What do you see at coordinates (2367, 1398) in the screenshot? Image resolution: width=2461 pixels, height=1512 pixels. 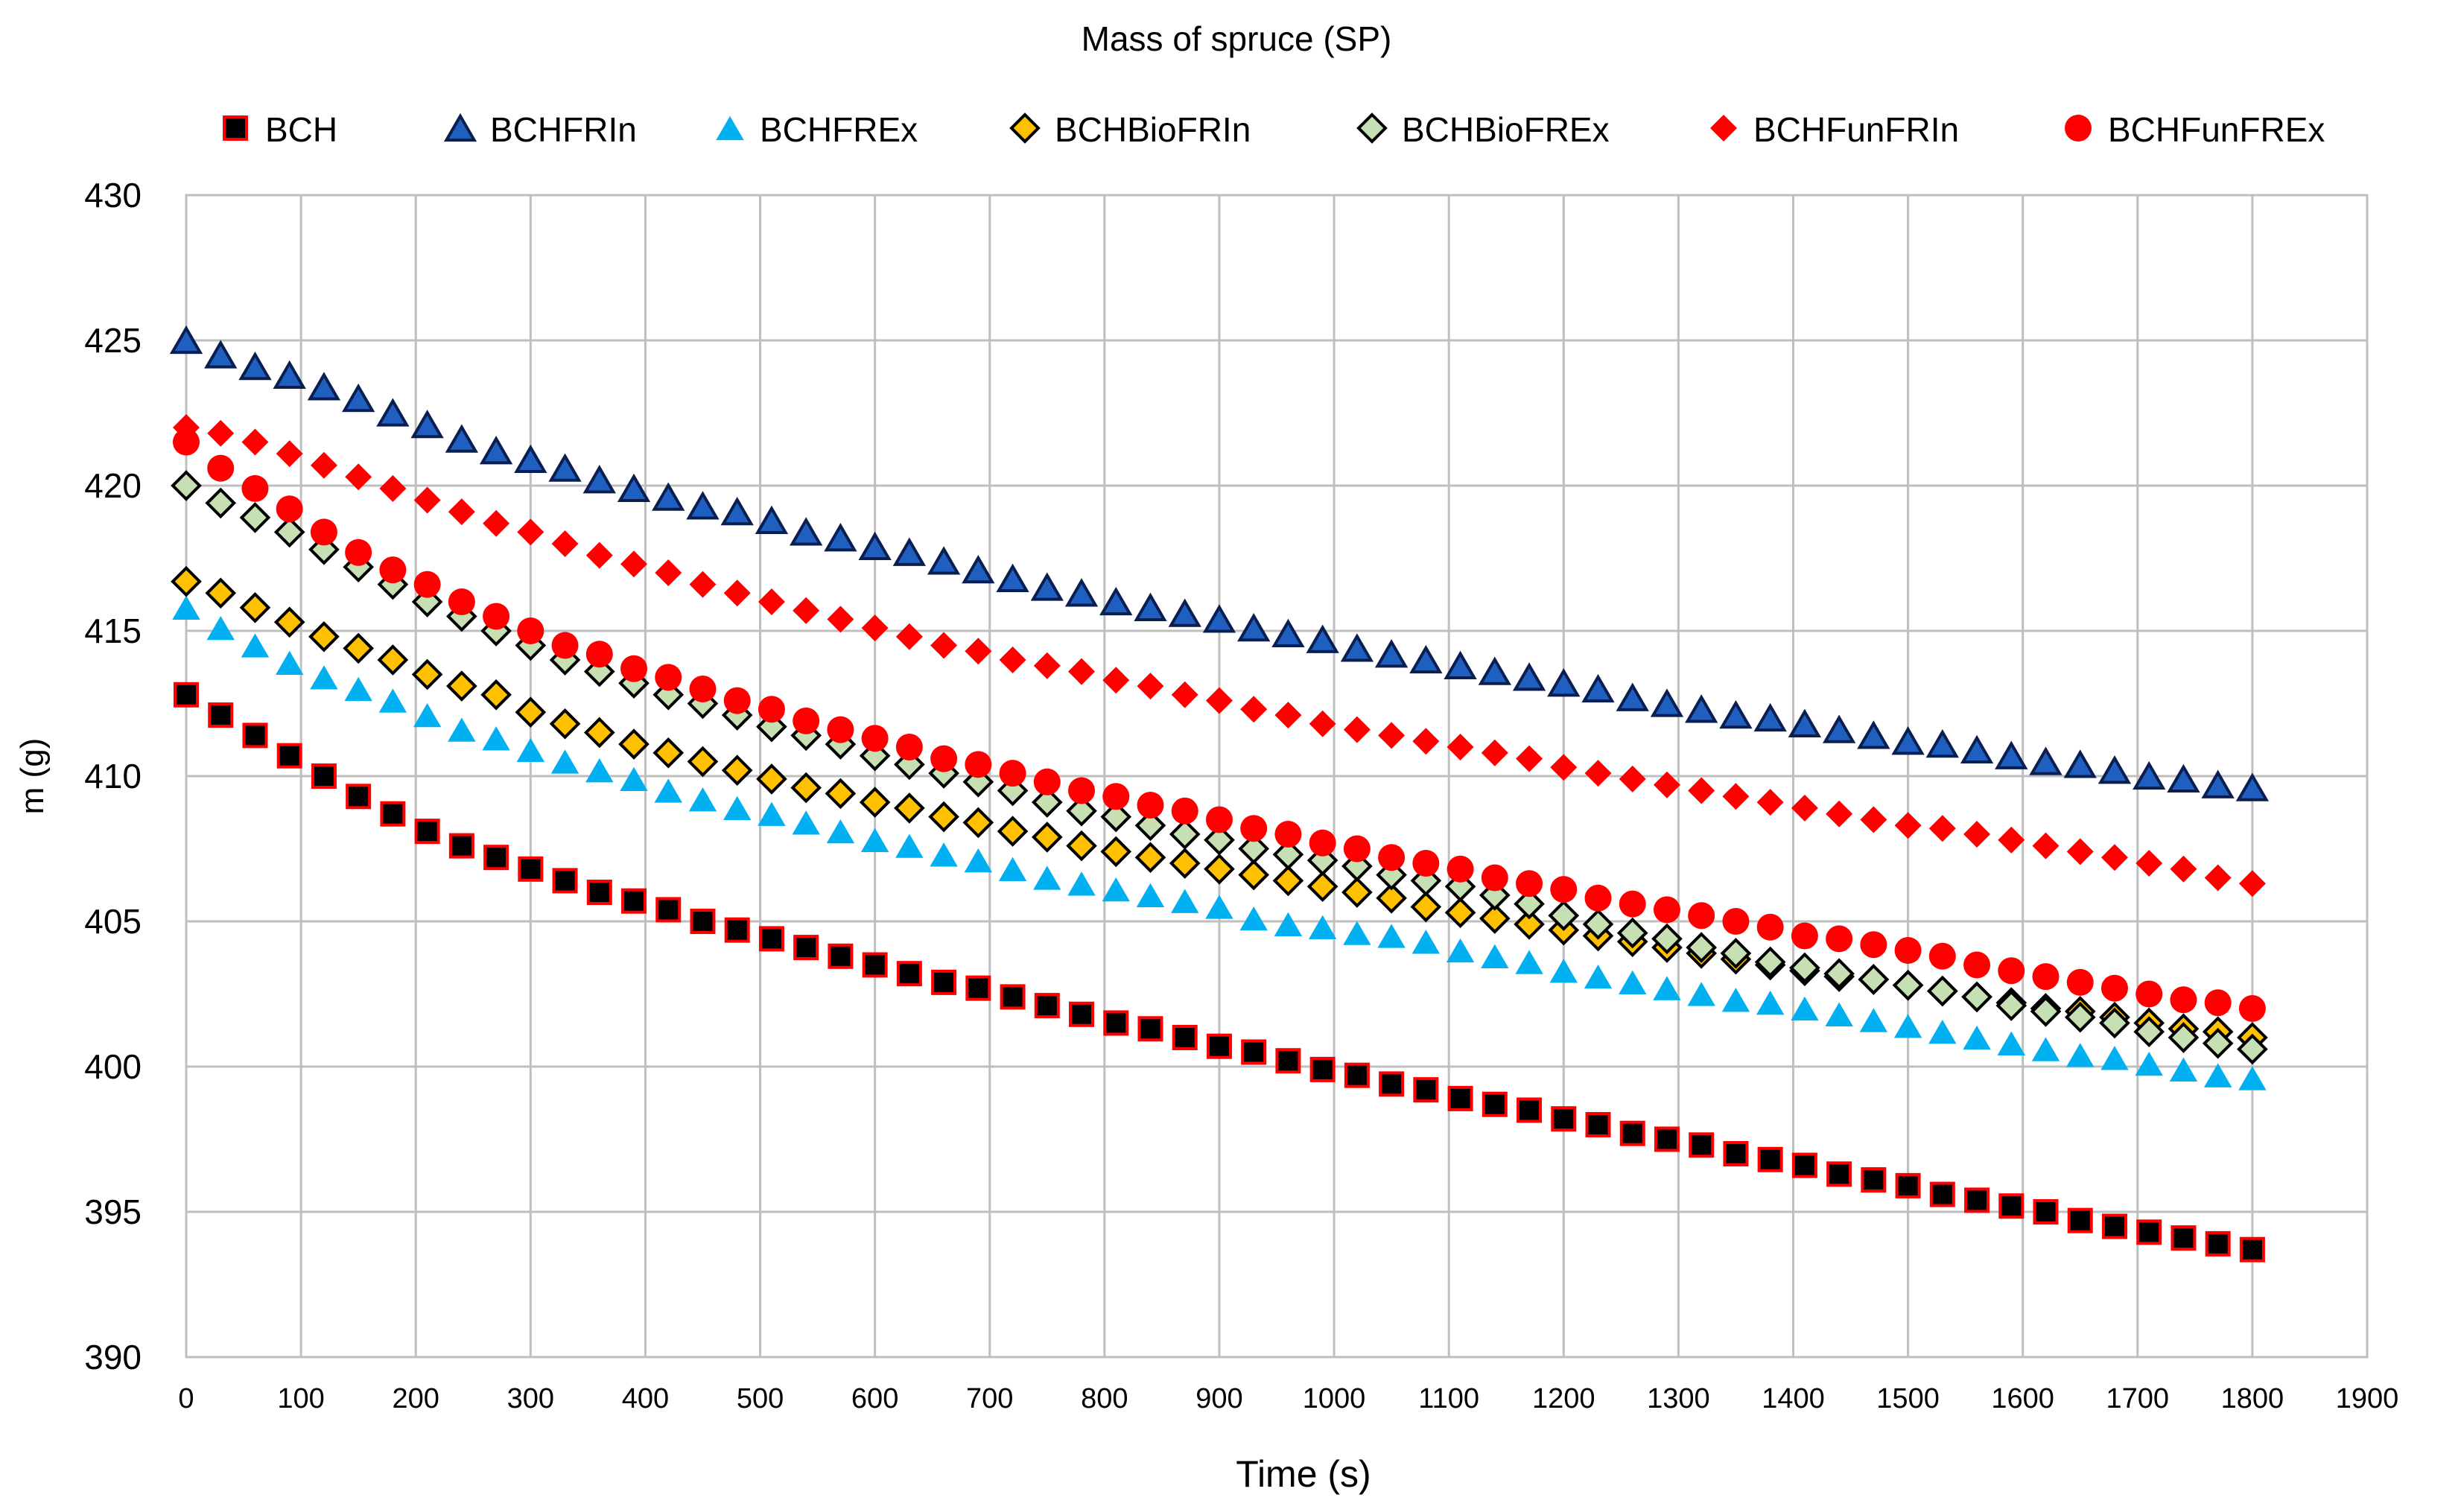 I see `x-tick-label: 1900` at bounding box center [2367, 1398].